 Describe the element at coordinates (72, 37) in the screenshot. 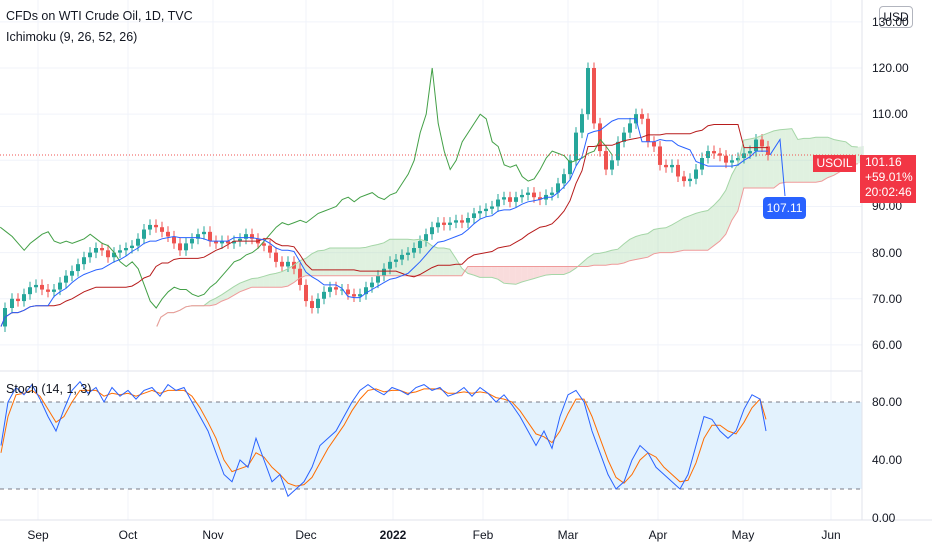

I see `ichimoku-legend: Ichimoku (9, 26, 52, 26)` at that location.